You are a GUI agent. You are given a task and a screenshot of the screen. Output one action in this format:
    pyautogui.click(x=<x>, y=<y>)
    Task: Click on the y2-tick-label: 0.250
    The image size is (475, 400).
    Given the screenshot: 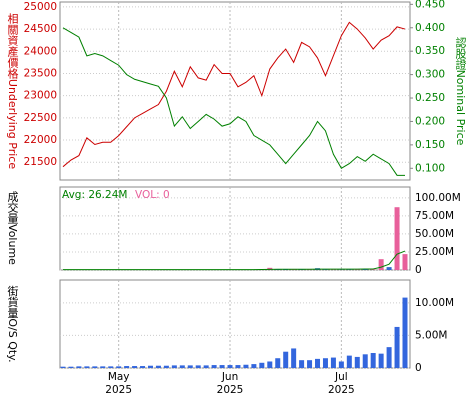 What is the action you would take?
    pyautogui.click(x=430, y=98)
    